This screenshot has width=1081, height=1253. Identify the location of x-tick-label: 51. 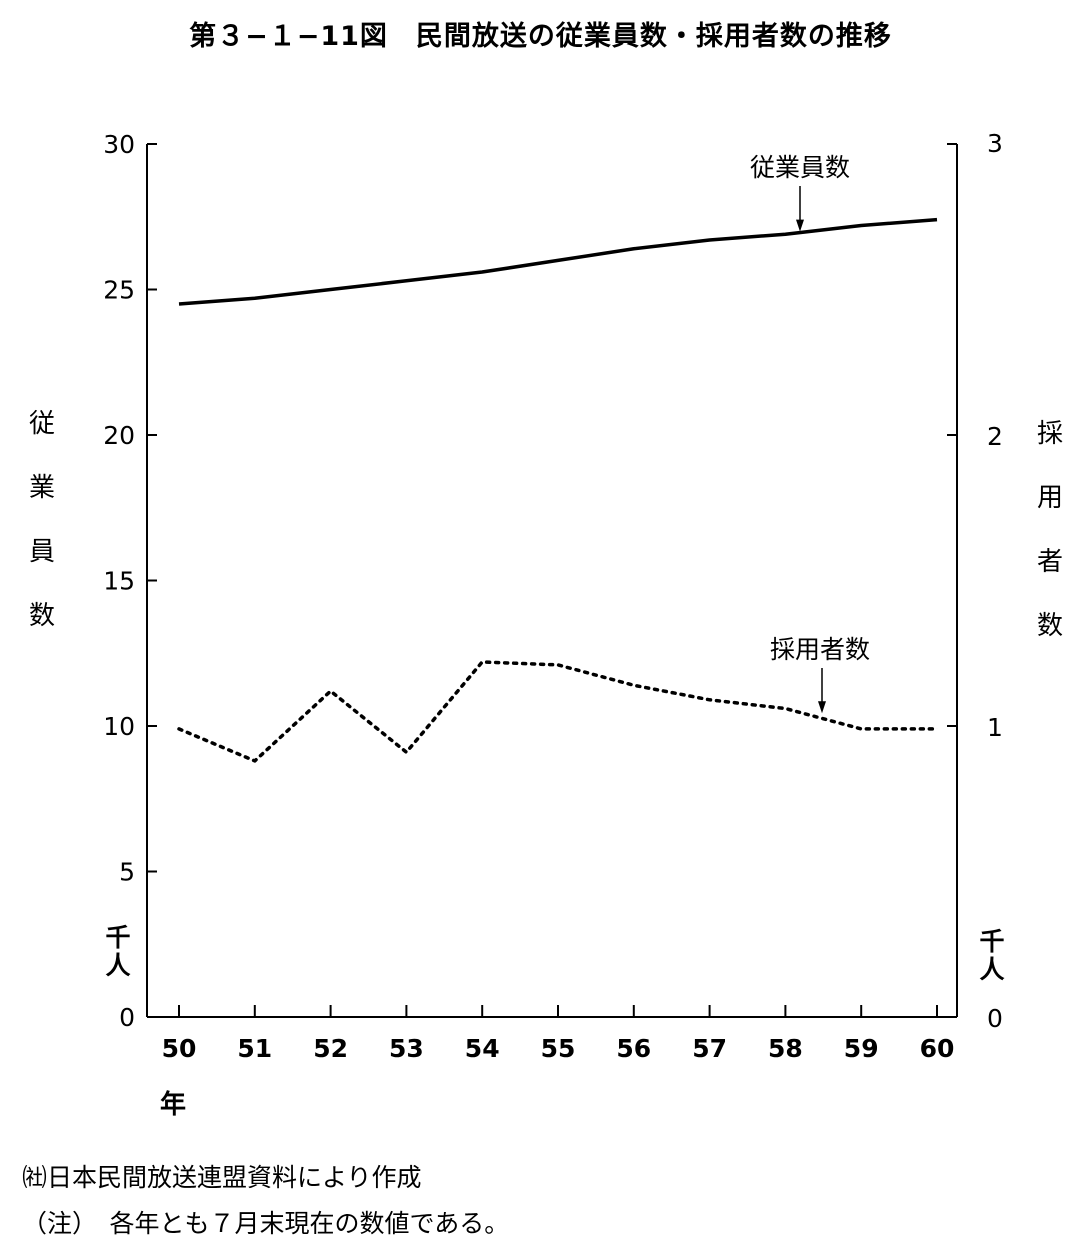
(254, 1048).